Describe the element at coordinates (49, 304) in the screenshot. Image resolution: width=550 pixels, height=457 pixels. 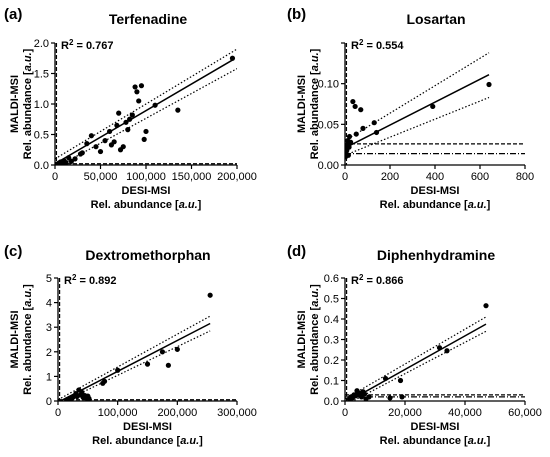
I see `y-tick-label: 4` at that location.